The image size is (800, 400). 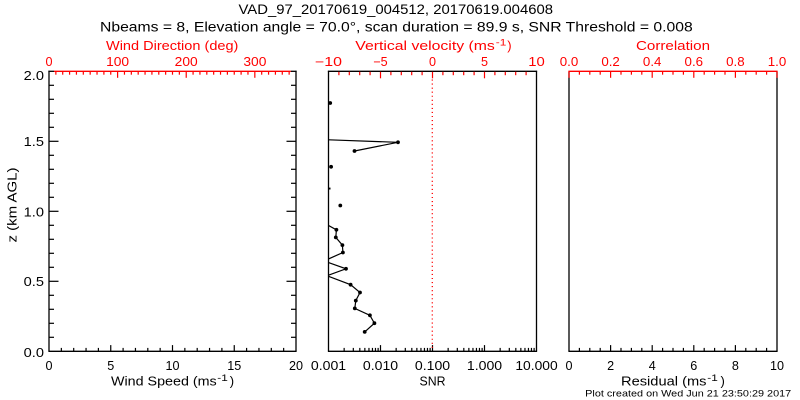 I want to click on svg-text: Wind Direction (deg), so click(x=172, y=45).